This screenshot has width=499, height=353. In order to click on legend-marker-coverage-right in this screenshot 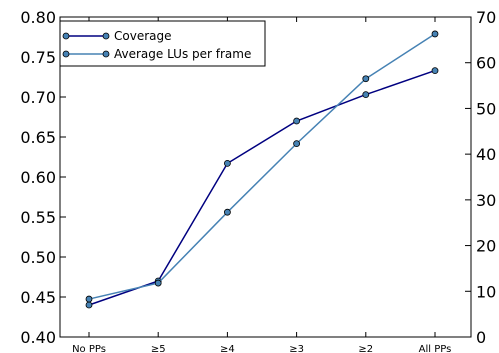, I will do `click(106, 36)`.